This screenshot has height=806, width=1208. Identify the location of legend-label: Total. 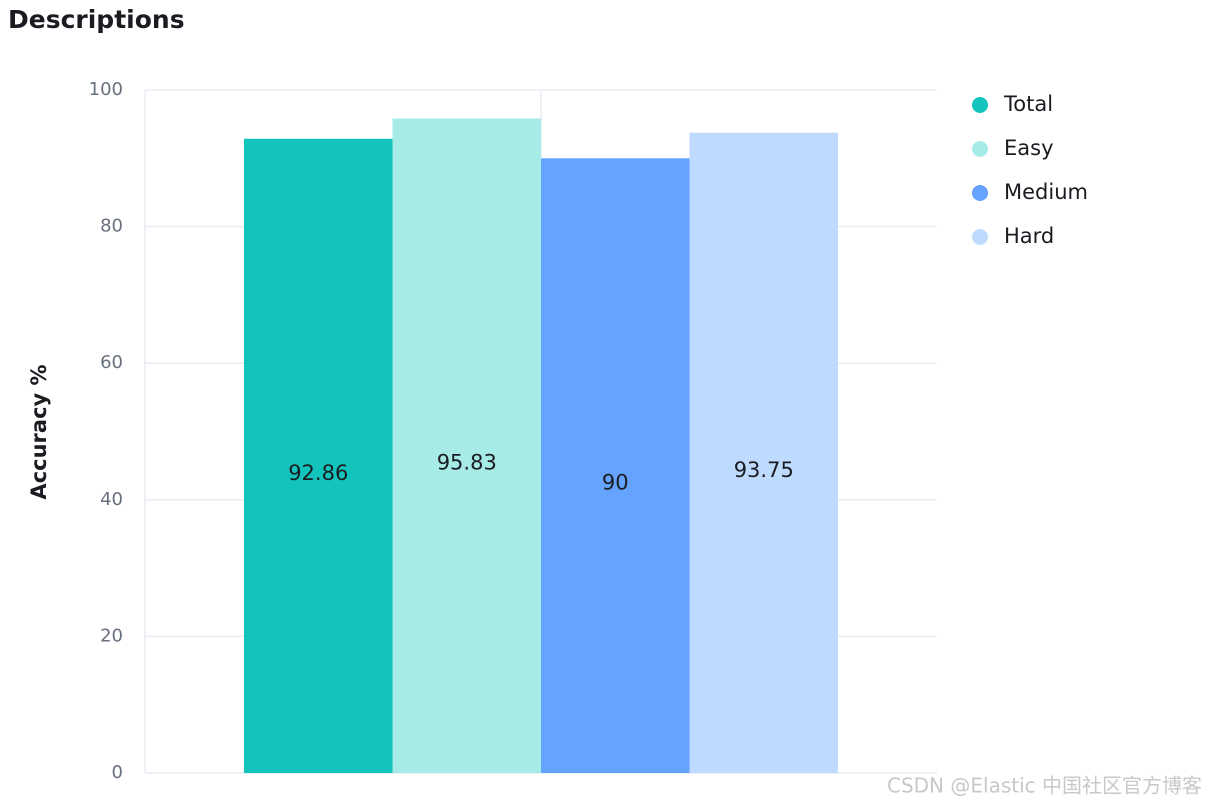
(1028, 104).